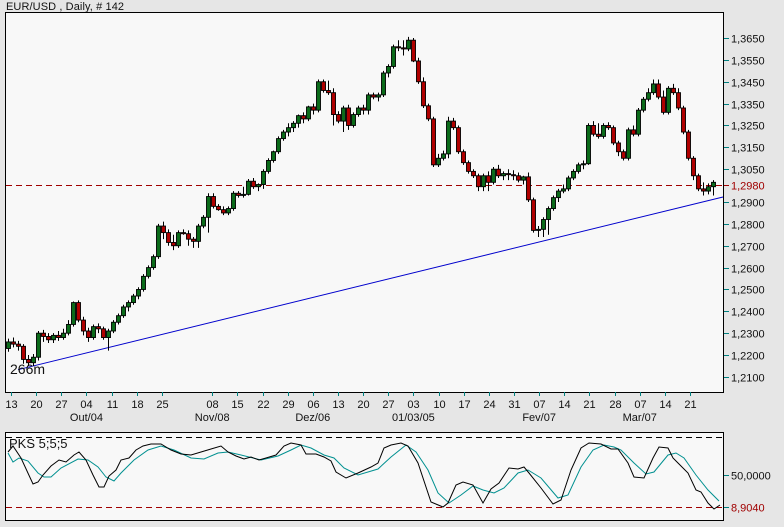  What do you see at coordinates (640, 418) in the screenshot?
I see `month-label: Mar/07` at bounding box center [640, 418].